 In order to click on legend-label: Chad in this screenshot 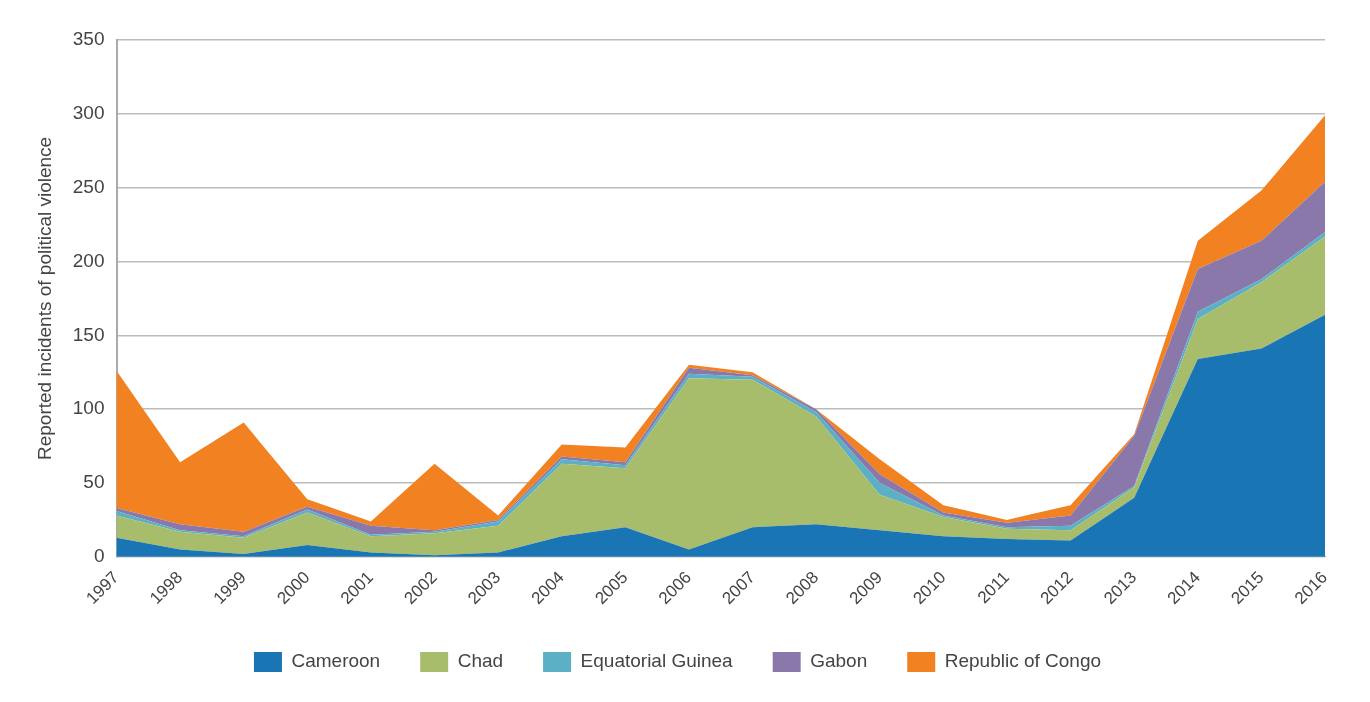, I will do `click(480, 661)`.